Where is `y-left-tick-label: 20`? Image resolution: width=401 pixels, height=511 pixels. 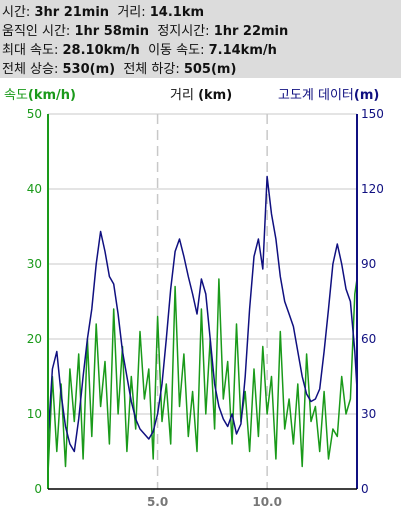 y-left-tick-label: 20 is located at coordinates (34, 339).